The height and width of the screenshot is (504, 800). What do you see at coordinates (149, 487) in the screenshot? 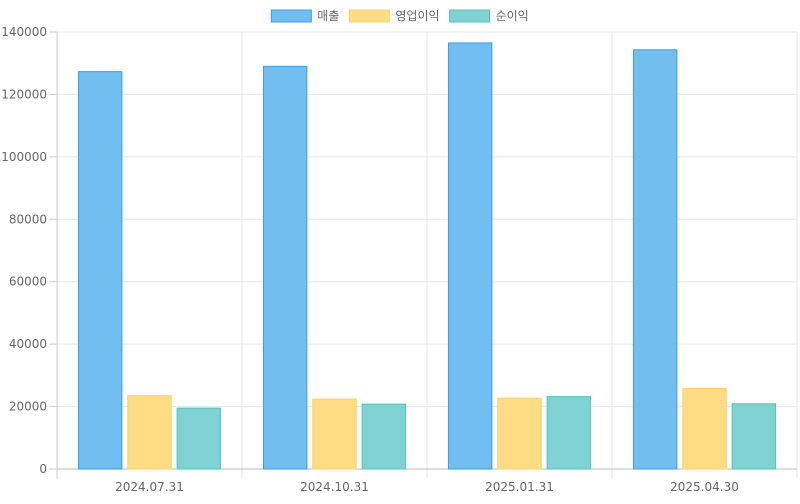
I see `x-tick-label: 2024.07.31` at bounding box center [149, 487].